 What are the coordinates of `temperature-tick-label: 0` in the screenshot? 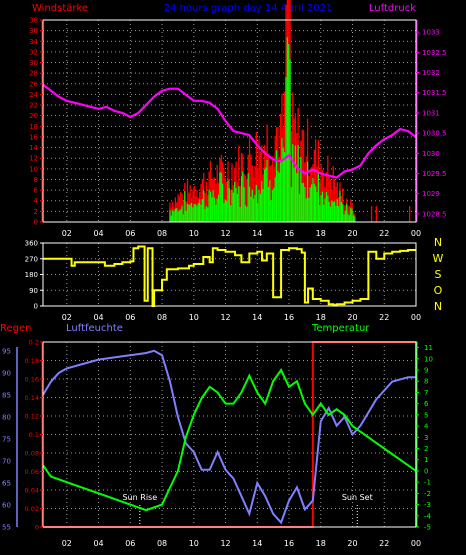 It's located at (426, 471).